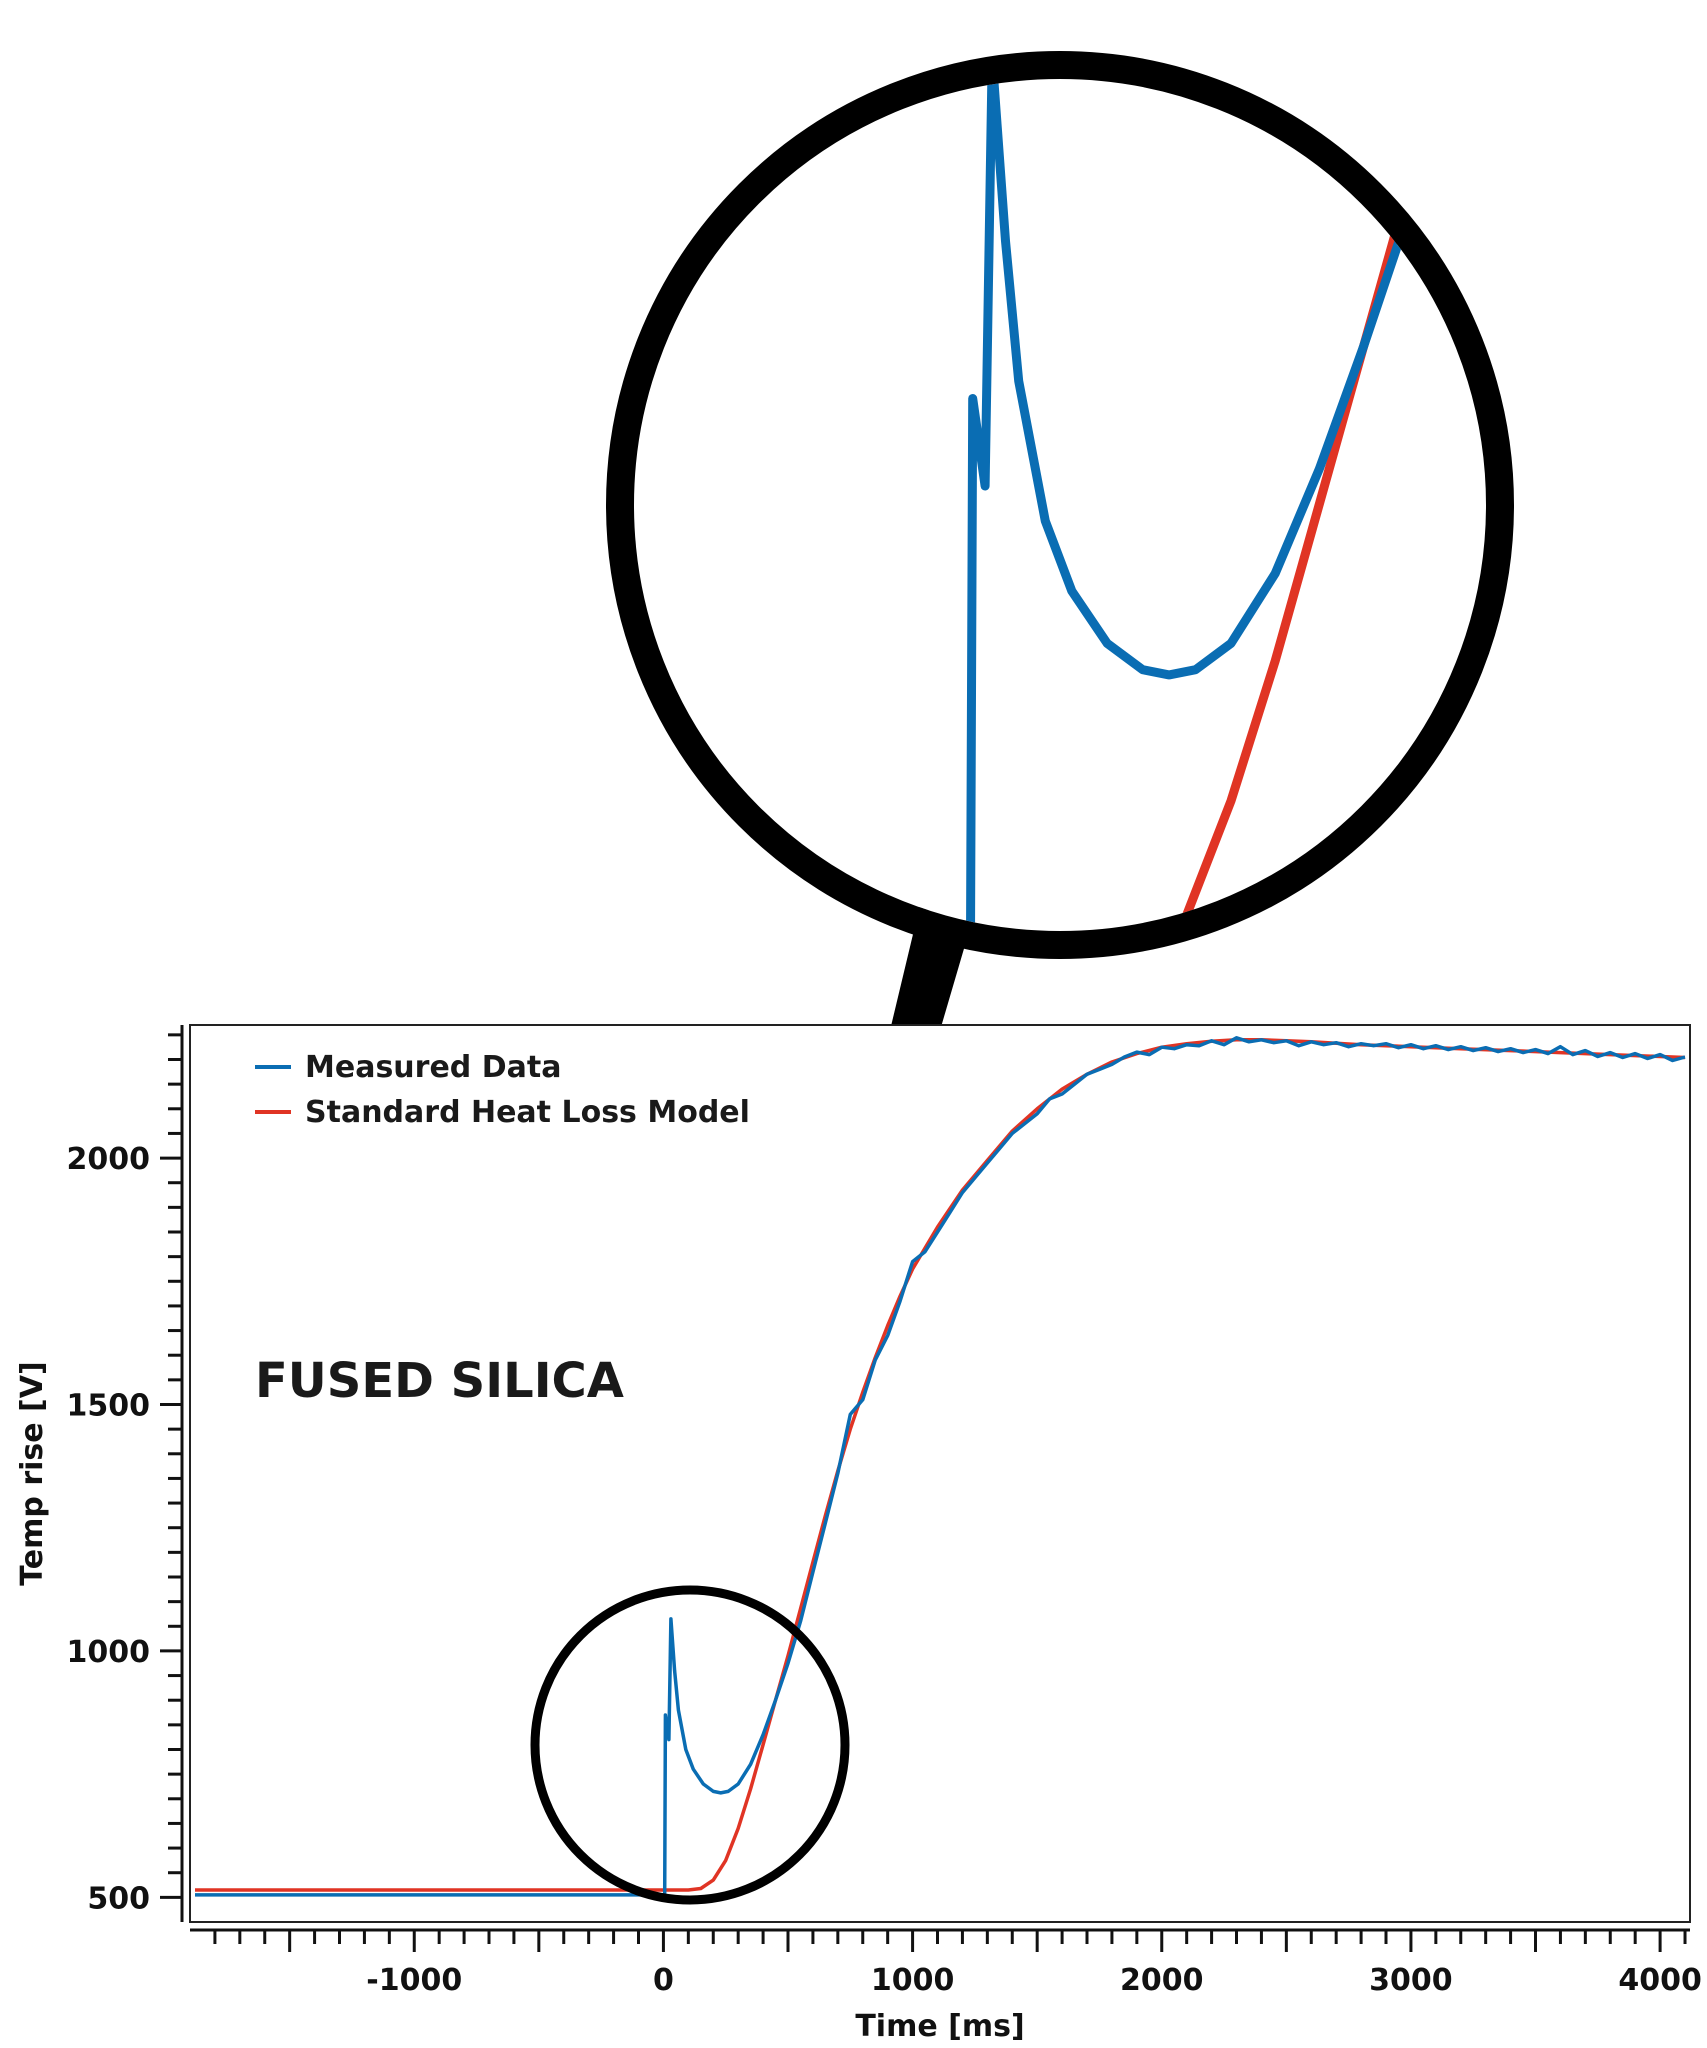 The height and width of the screenshot is (2048, 1707). I want to click on y-axis-title: Temp rise [V], so click(32, 1473).